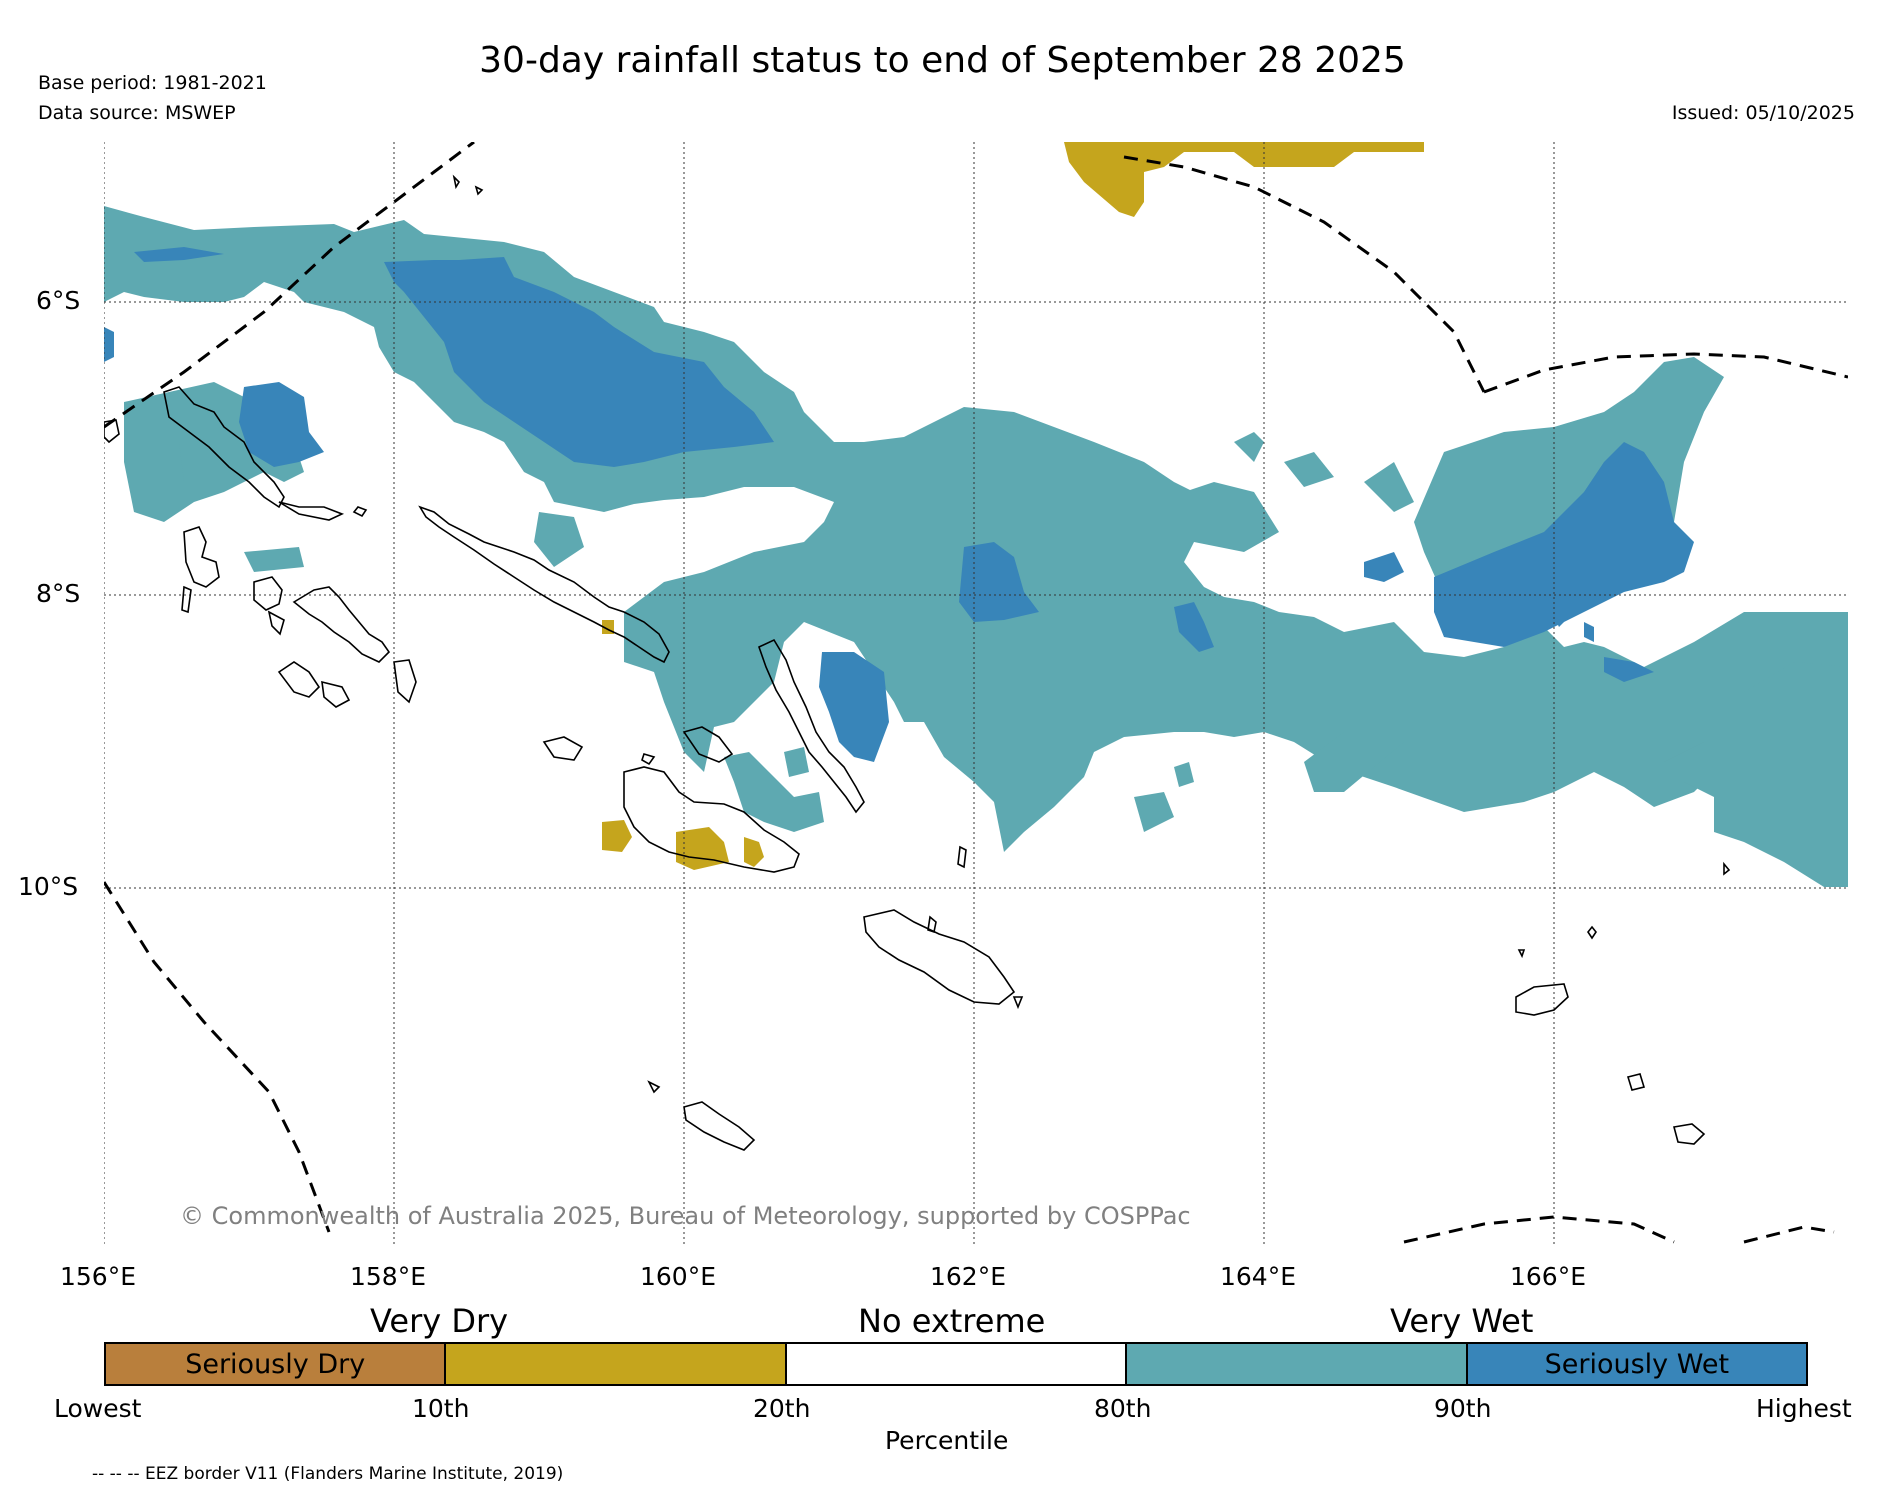 The image size is (1885, 1494). Describe the element at coordinates (678, 1276) in the screenshot. I see `lon-label-160e: 160°E` at that location.